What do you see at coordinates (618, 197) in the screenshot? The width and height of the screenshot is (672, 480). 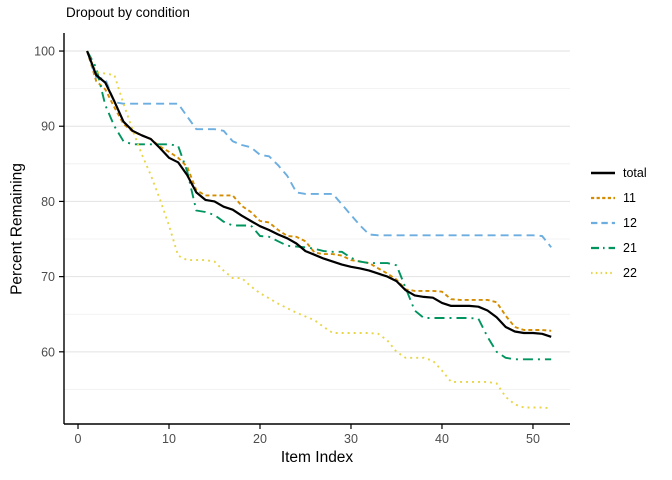 I see `legend-item-11: 11` at bounding box center [618, 197].